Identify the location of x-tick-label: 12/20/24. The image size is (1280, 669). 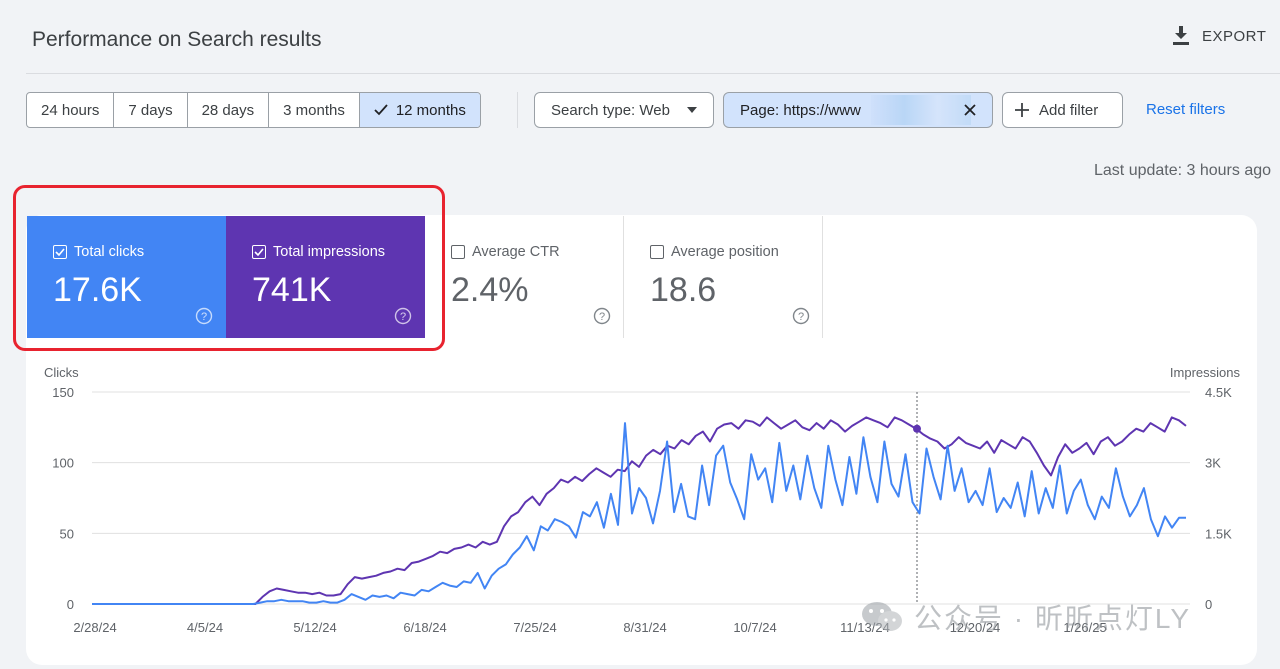
(975, 627).